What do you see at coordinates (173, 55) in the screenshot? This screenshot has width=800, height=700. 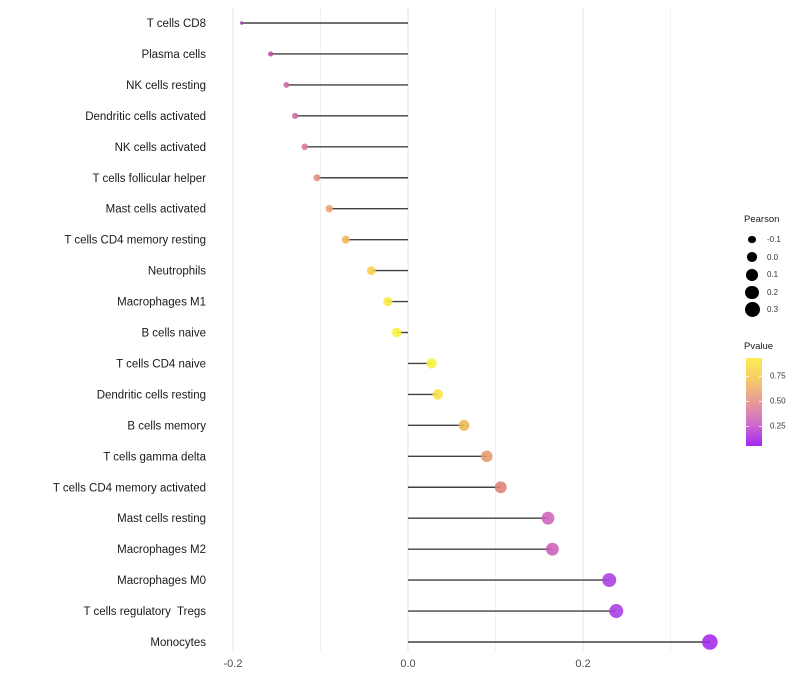 I see `y-axis-label: Plasma cells` at bounding box center [173, 55].